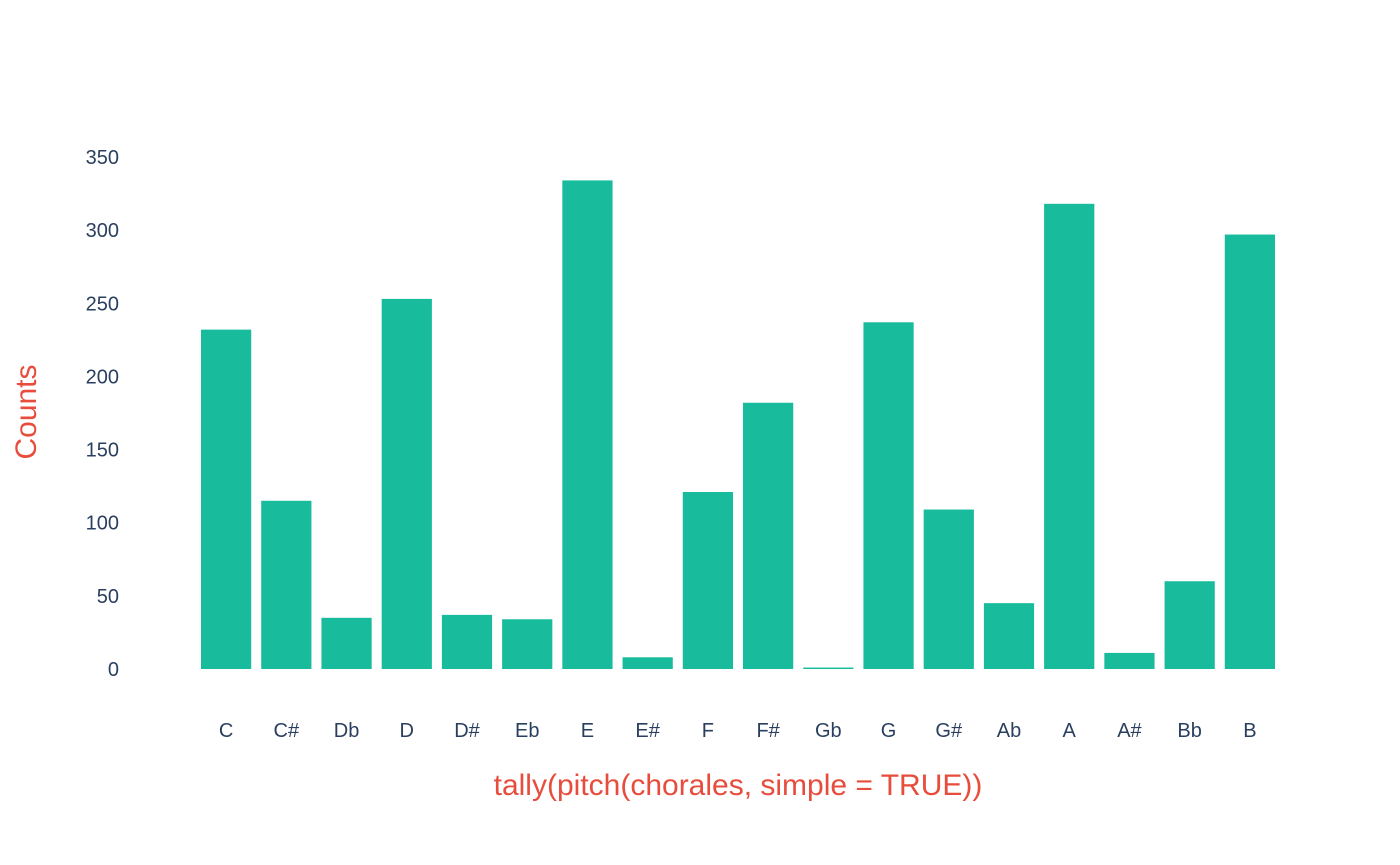 This screenshot has width=1400, height=865. I want to click on x-tick-label: E#, so click(647, 731).